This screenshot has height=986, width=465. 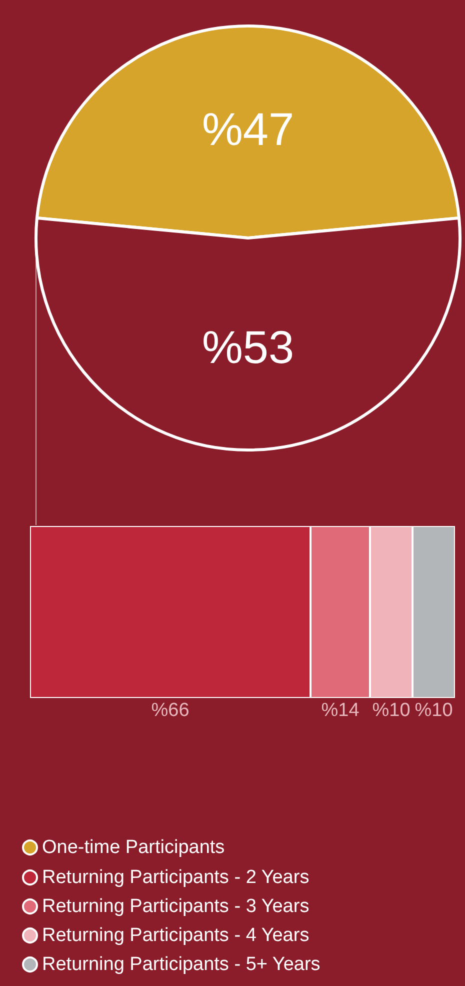 What do you see at coordinates (133, 847) in the screenshot?
I see `legend-label: One-time Participants` at bounding box center [133, 847].